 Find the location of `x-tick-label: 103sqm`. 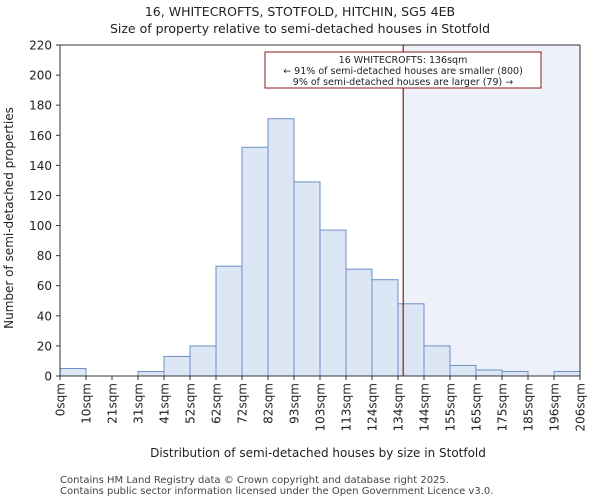

x-tick-label: 103sqm is located at coordinates (321, 407).